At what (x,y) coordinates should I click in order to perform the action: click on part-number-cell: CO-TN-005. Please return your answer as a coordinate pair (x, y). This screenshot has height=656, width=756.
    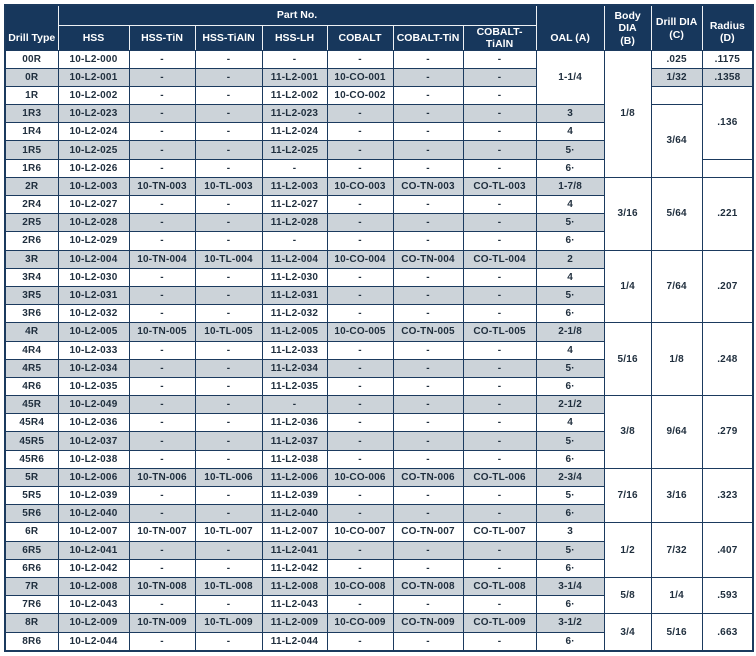
    Looking at the image, I should click on (428, 332).